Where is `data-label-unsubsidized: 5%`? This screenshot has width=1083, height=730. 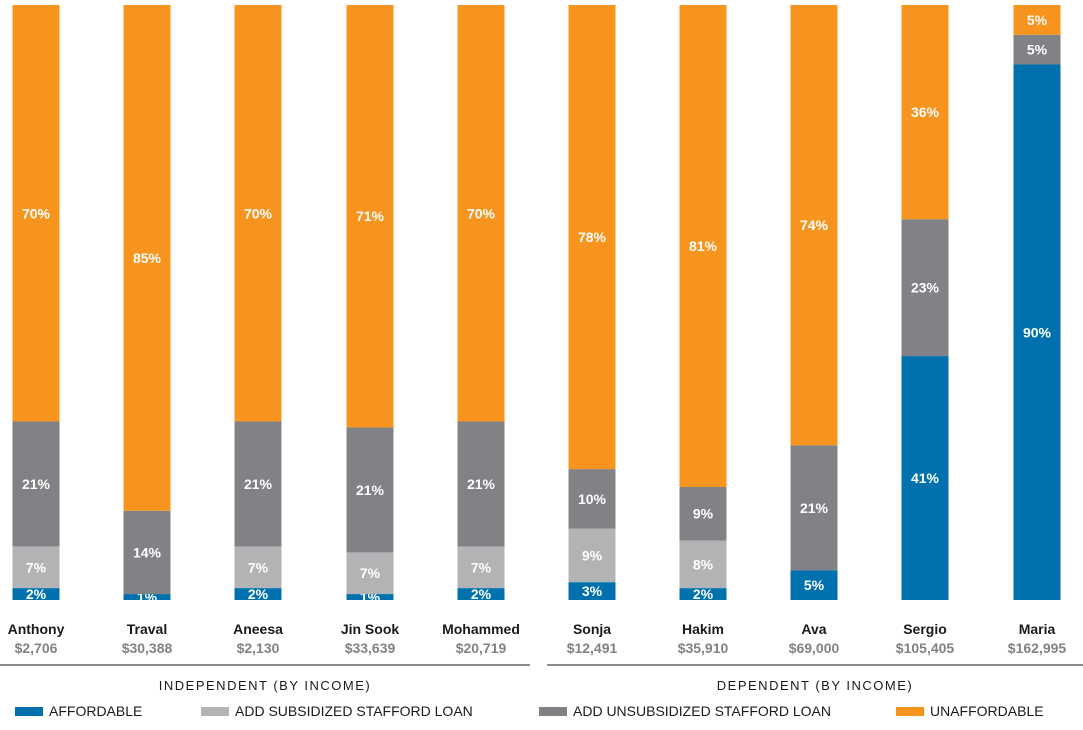
data-label-unsubsidized: 5% is located at coordinates (1037, 50).